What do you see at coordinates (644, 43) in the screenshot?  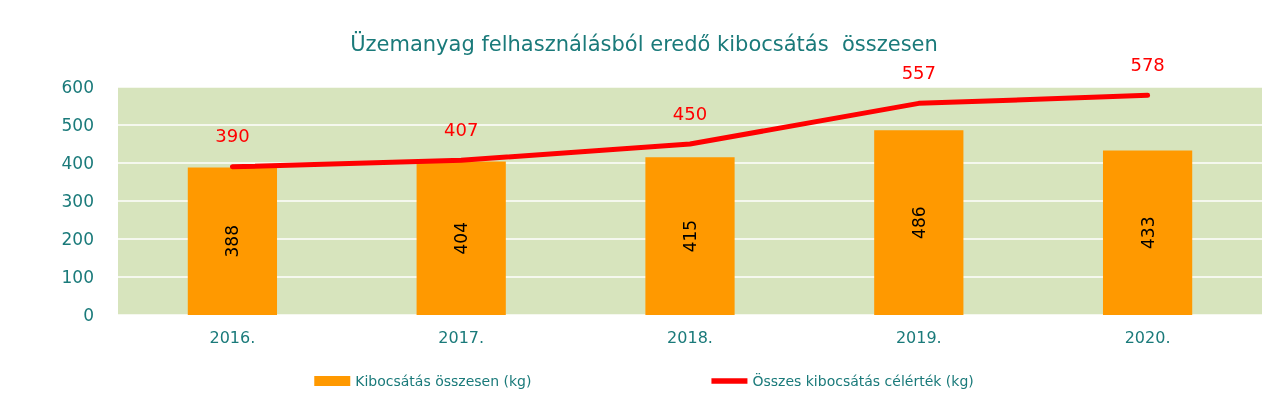 I see `chart-title: Üzemanyag felhasználásból eredő kibocsátás összesen` at bounding box center [644, 43].